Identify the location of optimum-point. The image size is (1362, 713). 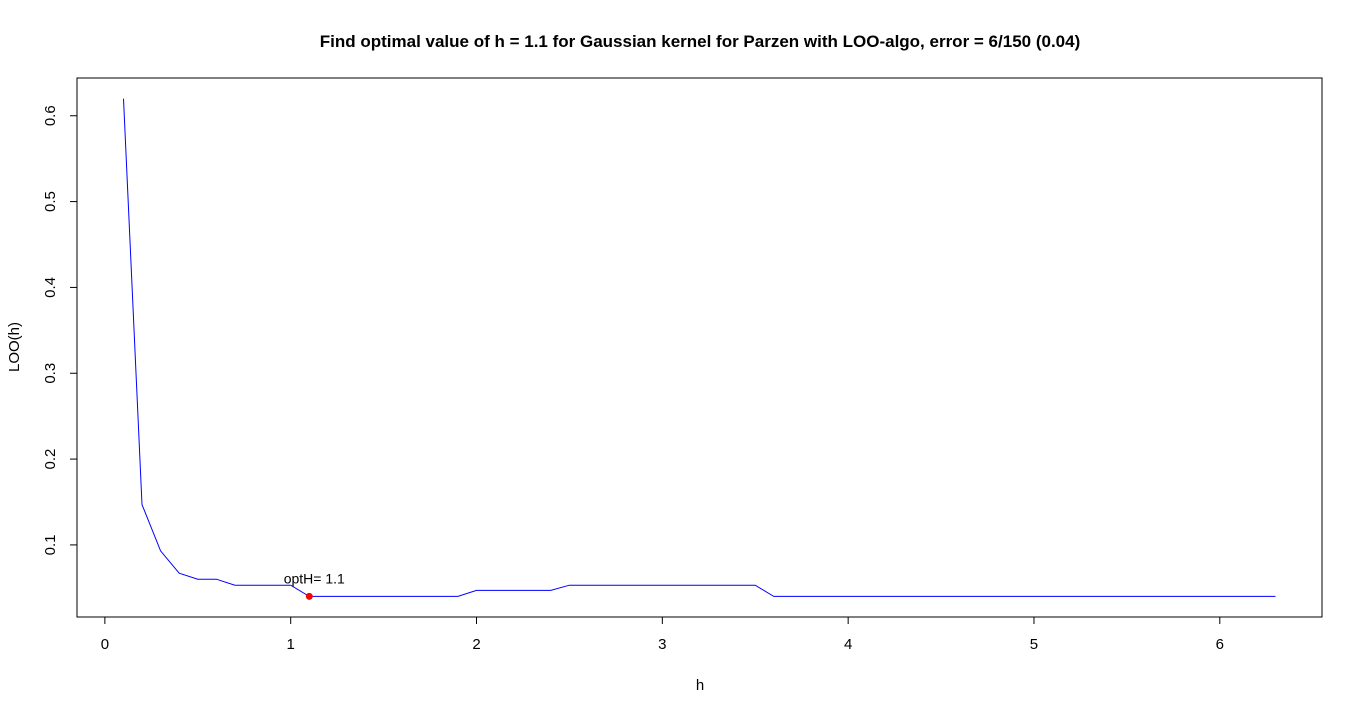
(309, 596).